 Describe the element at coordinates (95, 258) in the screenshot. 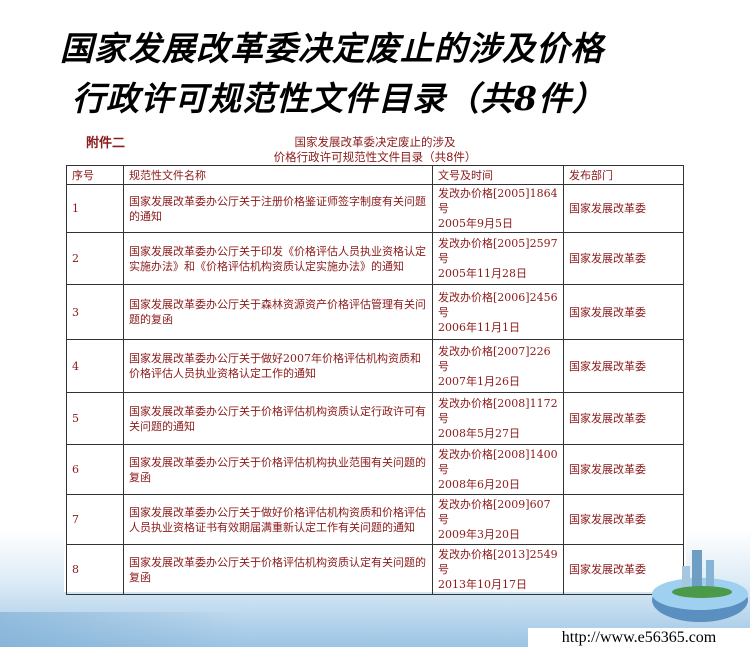

I see `row-number: 2` at that location.